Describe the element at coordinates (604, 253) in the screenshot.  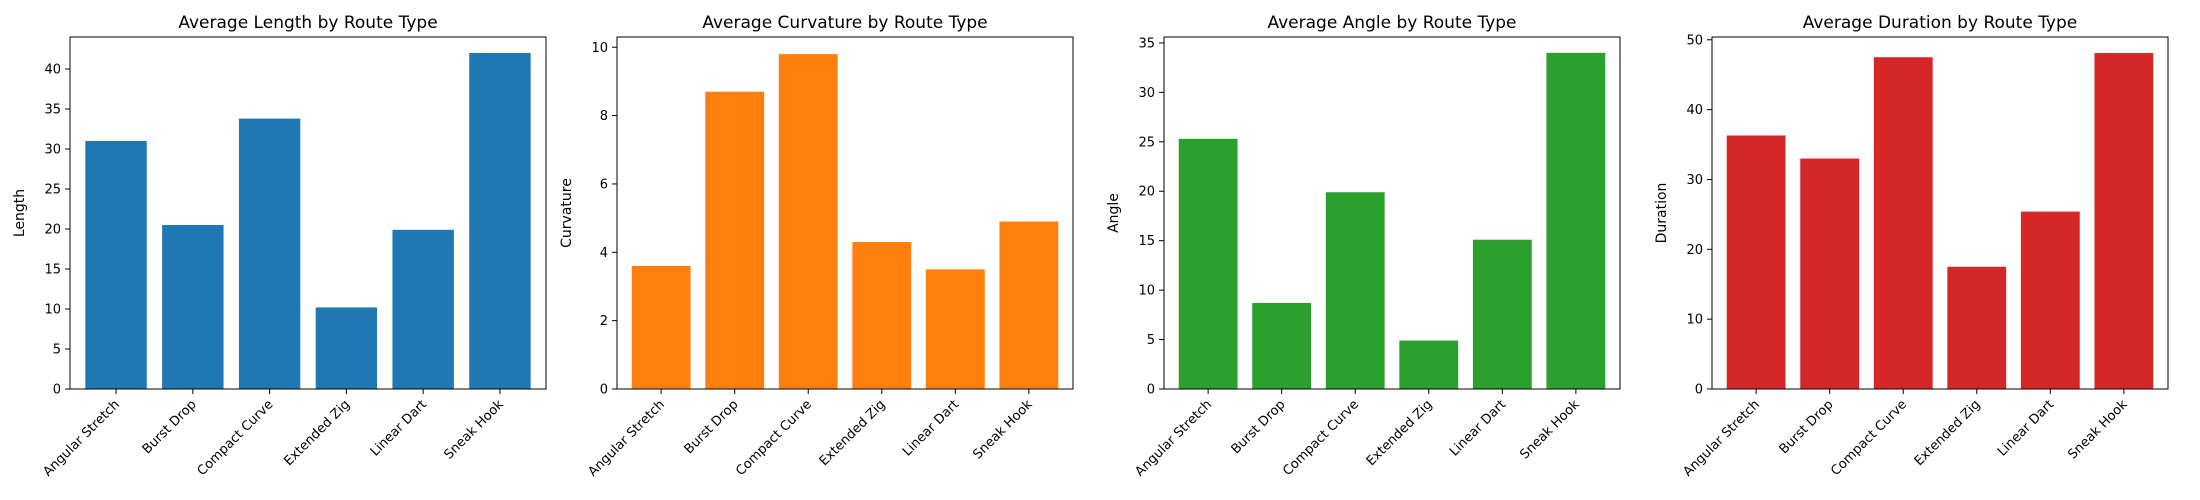
I see `y-tick-label: 4` at that location.